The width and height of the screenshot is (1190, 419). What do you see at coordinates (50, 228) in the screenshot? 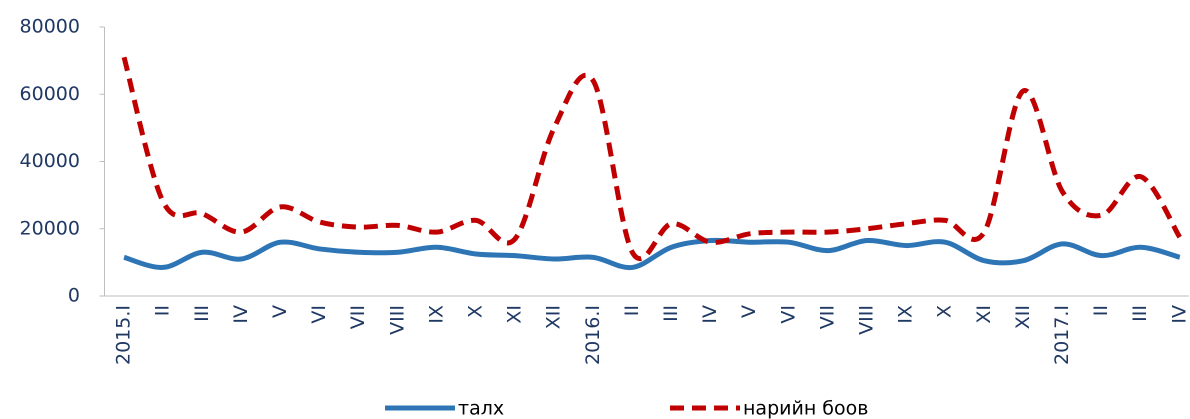
I see `y-tick-label: 20000` at bounding box center [50, 228].